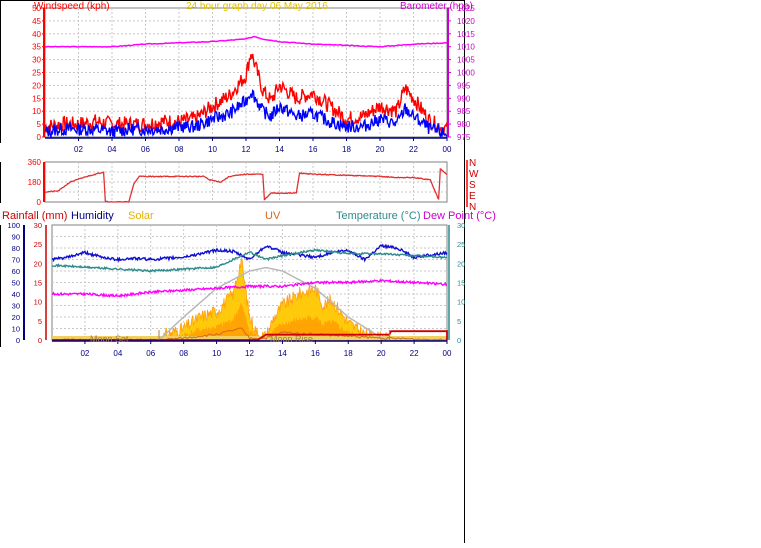 The image size is (761, 548). I want to click on solar-area, so click(274, 299).